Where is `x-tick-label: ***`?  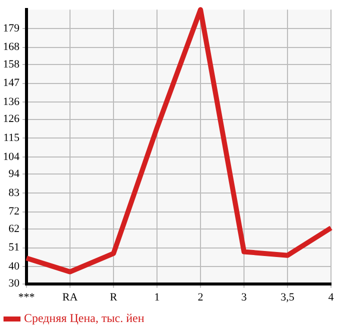 x-tick-label: *** is located at coordinates (26, 297).